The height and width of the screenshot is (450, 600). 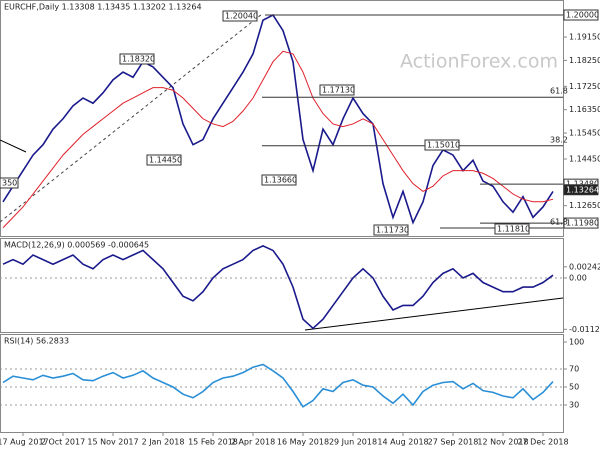 I want to click on level-label: 1.11980, so click(x=582, y=223).